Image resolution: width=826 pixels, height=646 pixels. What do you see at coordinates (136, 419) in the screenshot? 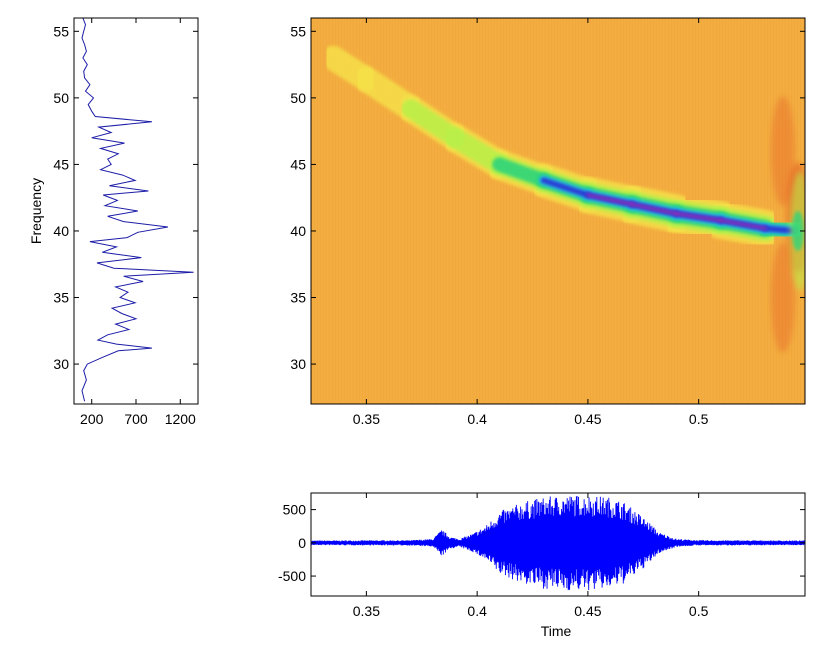
I see `marginal-xtick-label: 700` at bounding box center [136, 419].